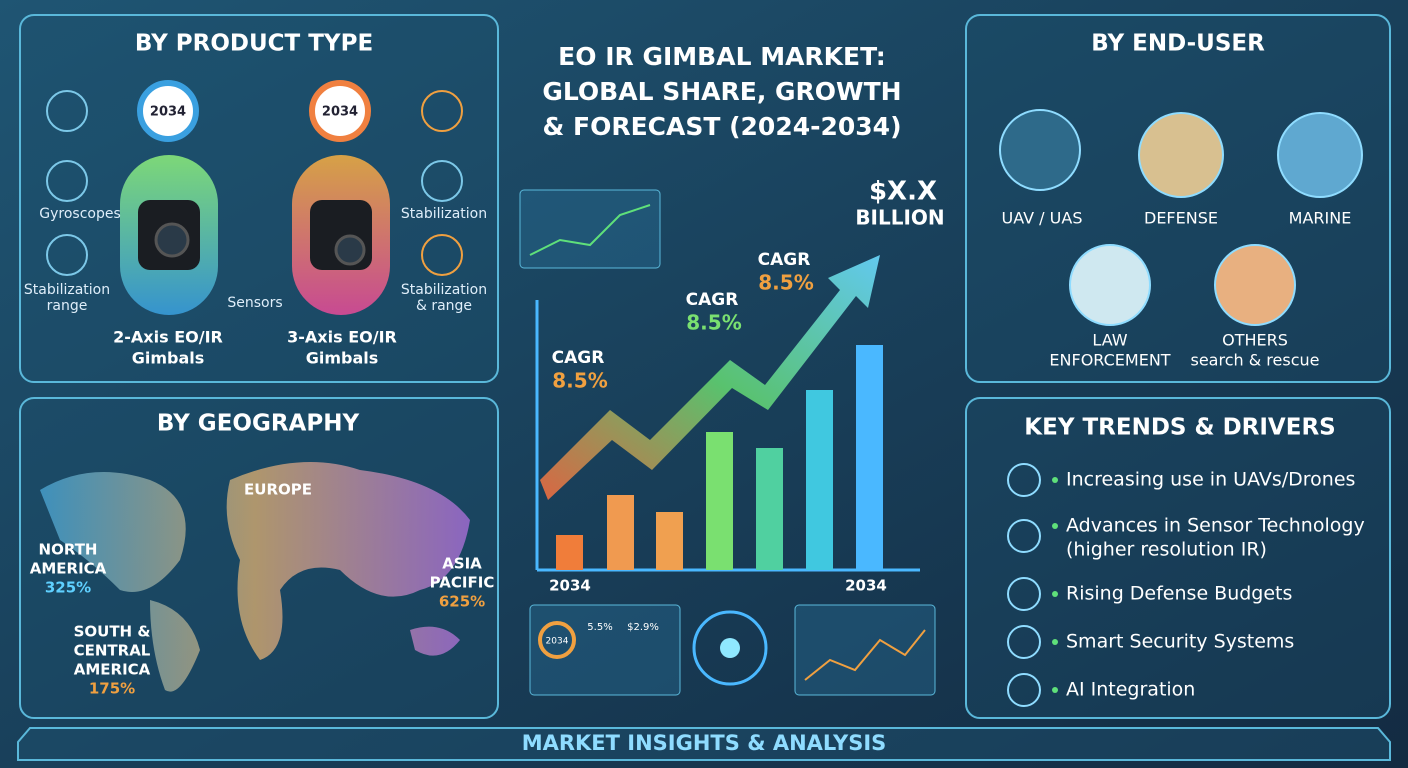  I want to click on product-label: 2-Axis EO/IR, so click(168, 337).